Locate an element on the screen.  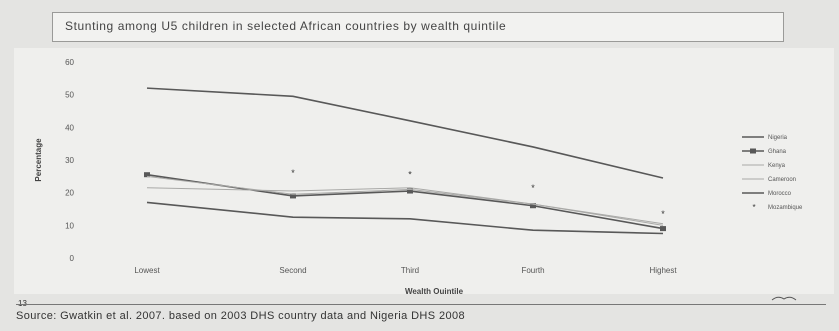
y-tick-label: 40 is located at coordinates (69, 127).